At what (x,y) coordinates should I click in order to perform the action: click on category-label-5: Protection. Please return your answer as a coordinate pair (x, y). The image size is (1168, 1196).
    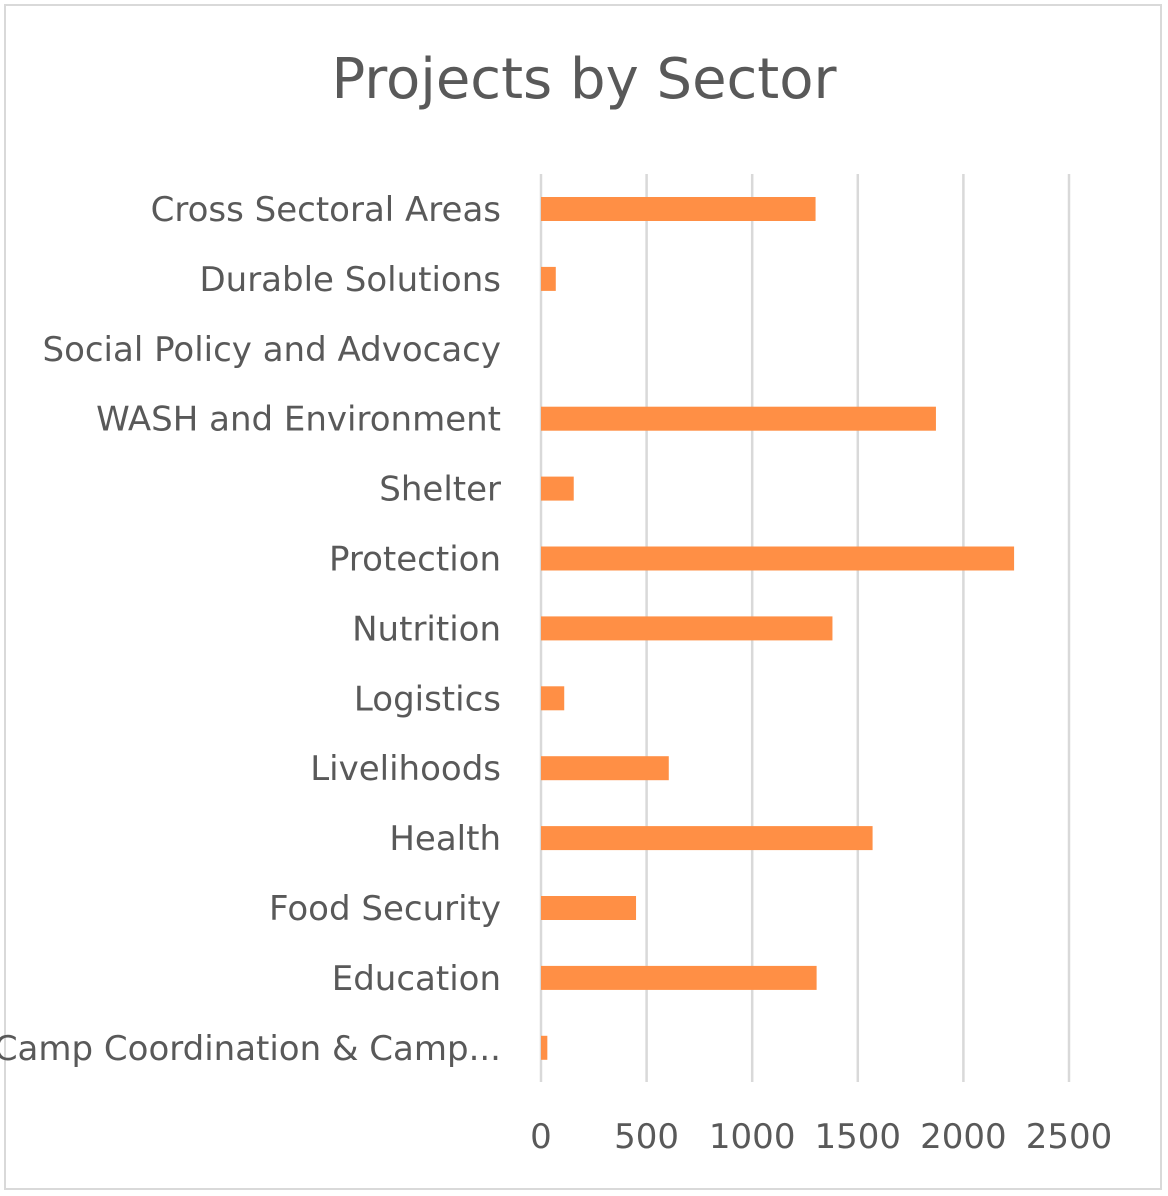
    Looking at the image, I should click on (415, 560).